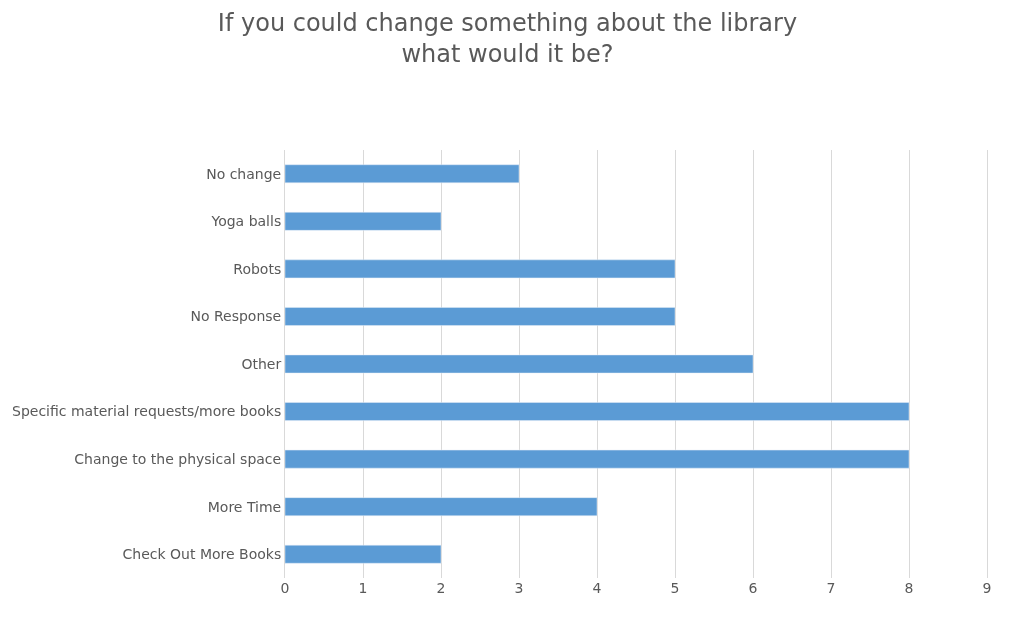 This screenshot has width=1015, height=618. Describe the element at coordinates (261, 363) in the screenshot. I see `y-tick-label: Other` at that location.